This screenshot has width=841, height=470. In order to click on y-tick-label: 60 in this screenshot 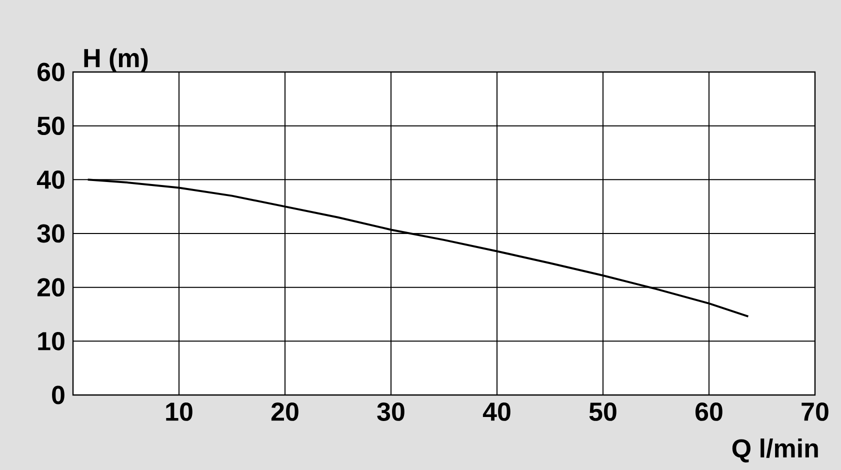, I will do `click(51, 72)`.